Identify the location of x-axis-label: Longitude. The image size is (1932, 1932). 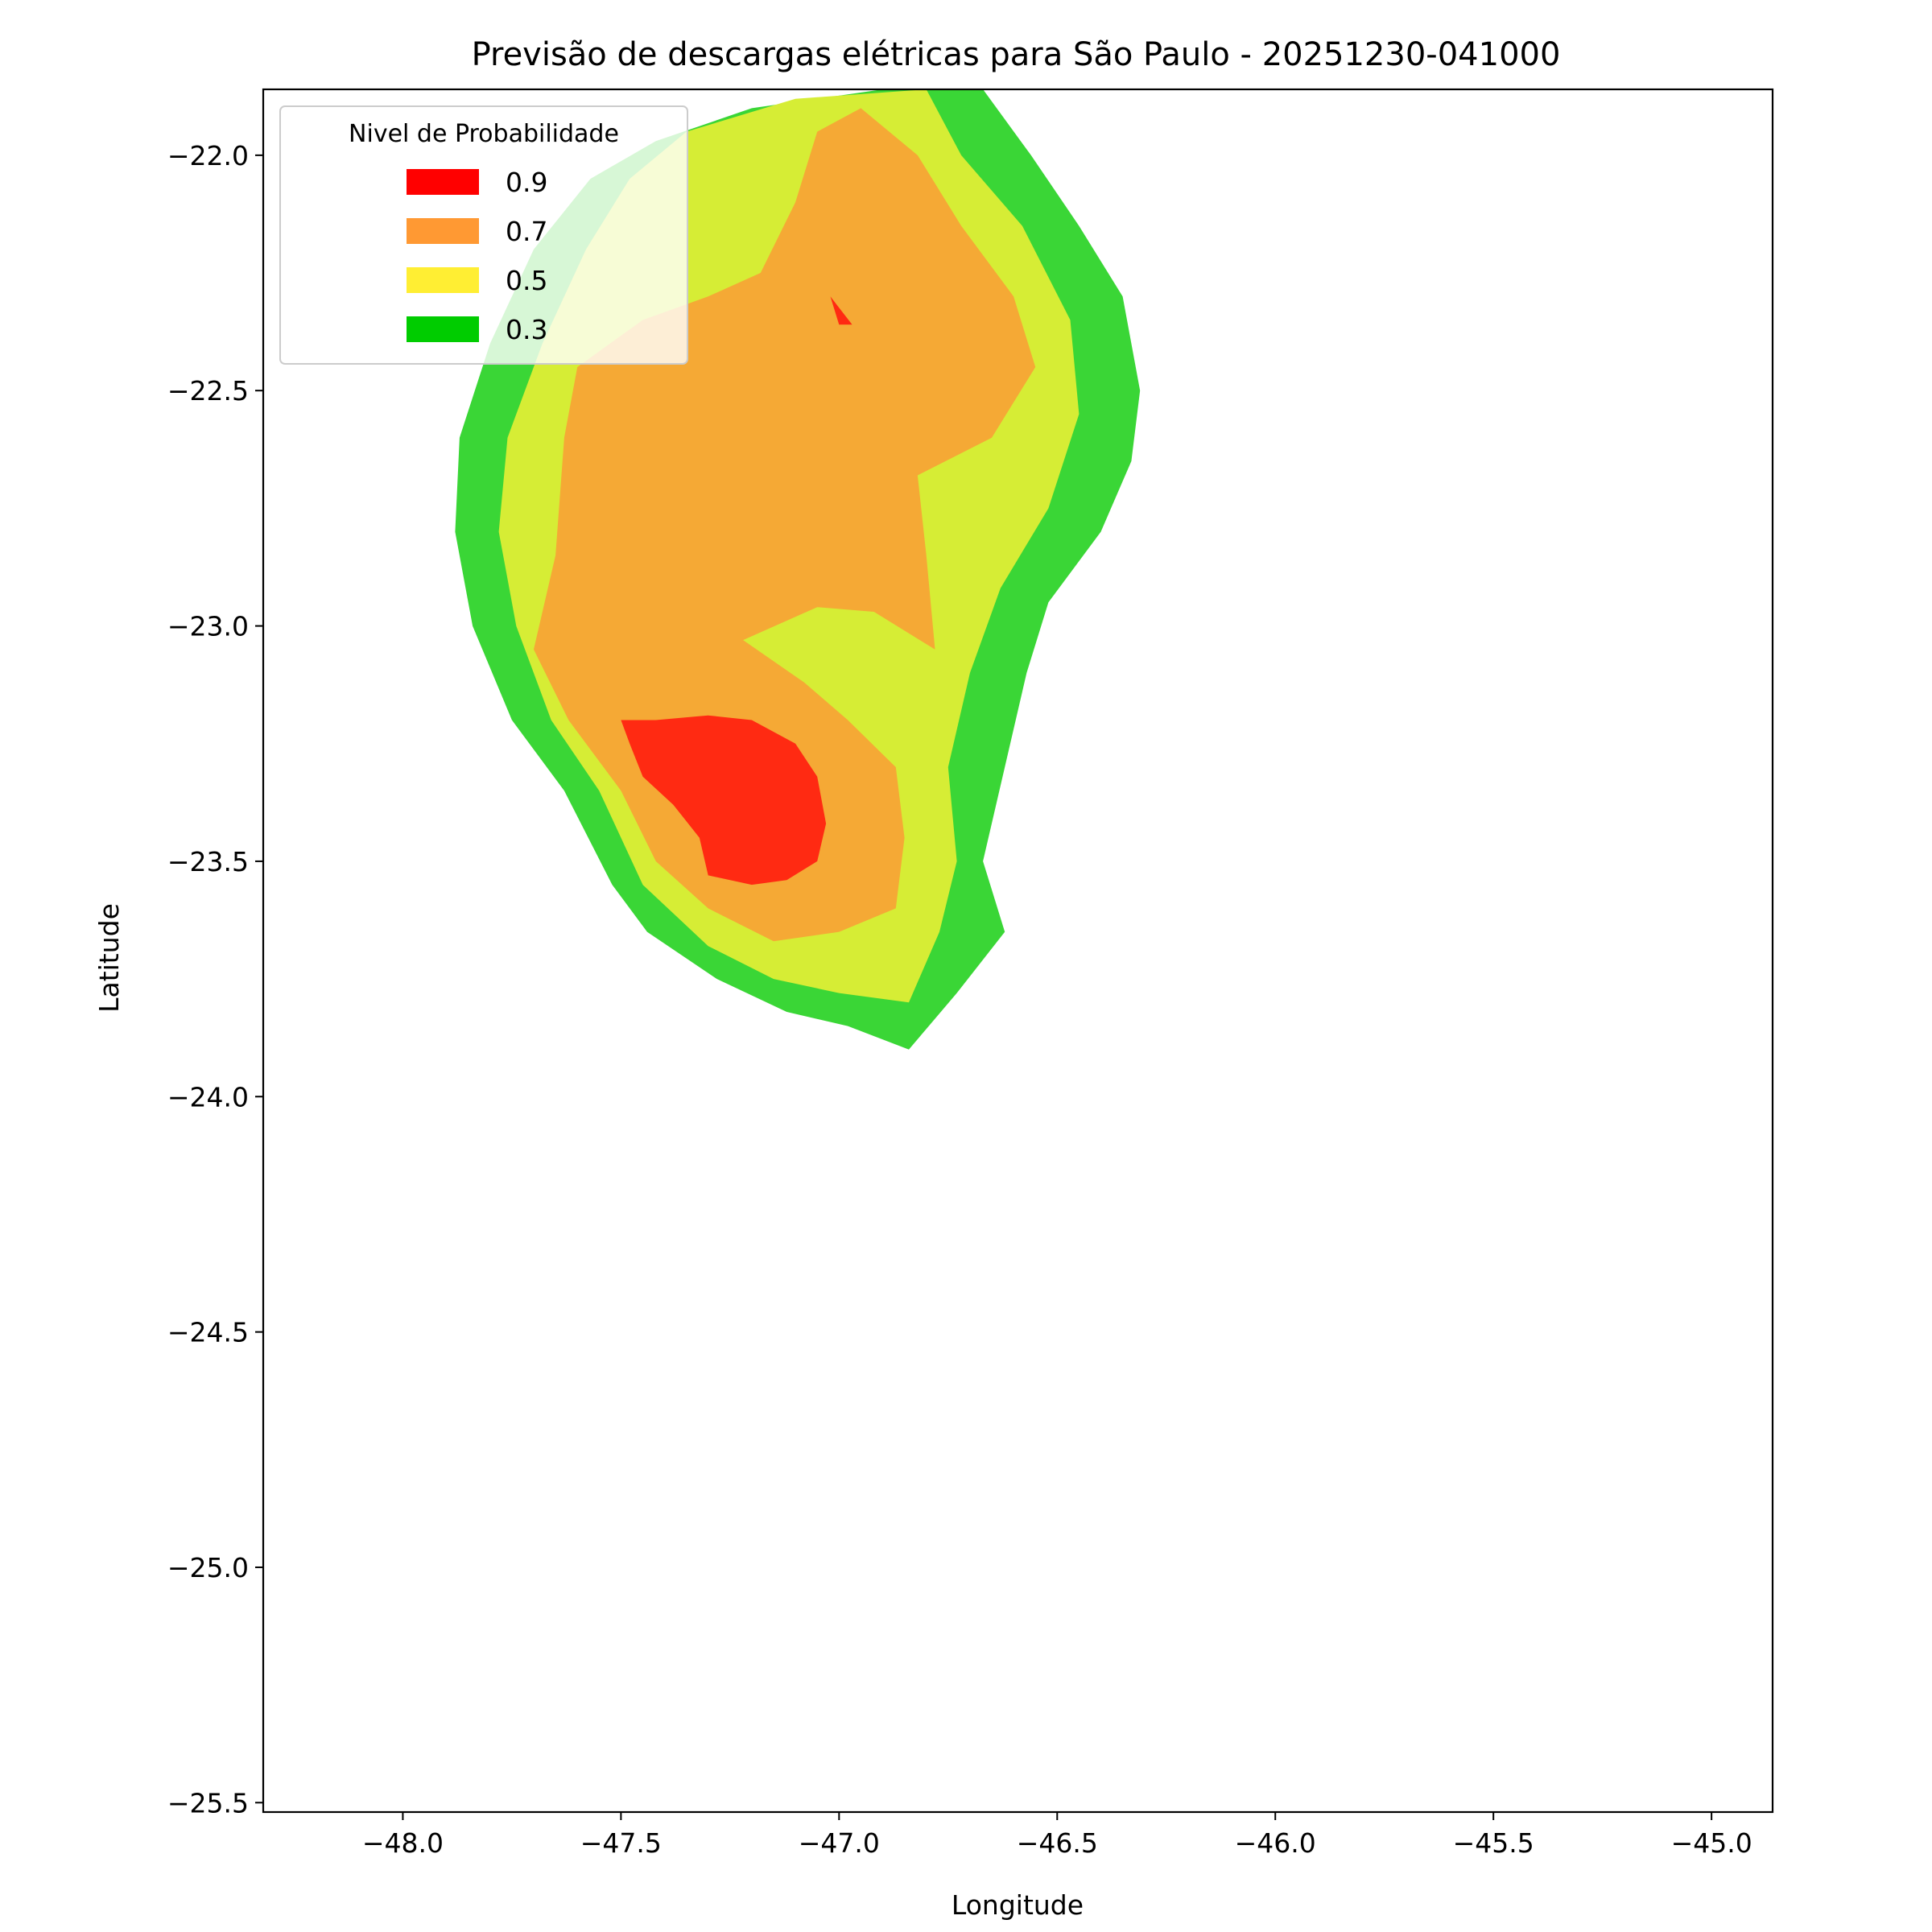
(1018, 1905).